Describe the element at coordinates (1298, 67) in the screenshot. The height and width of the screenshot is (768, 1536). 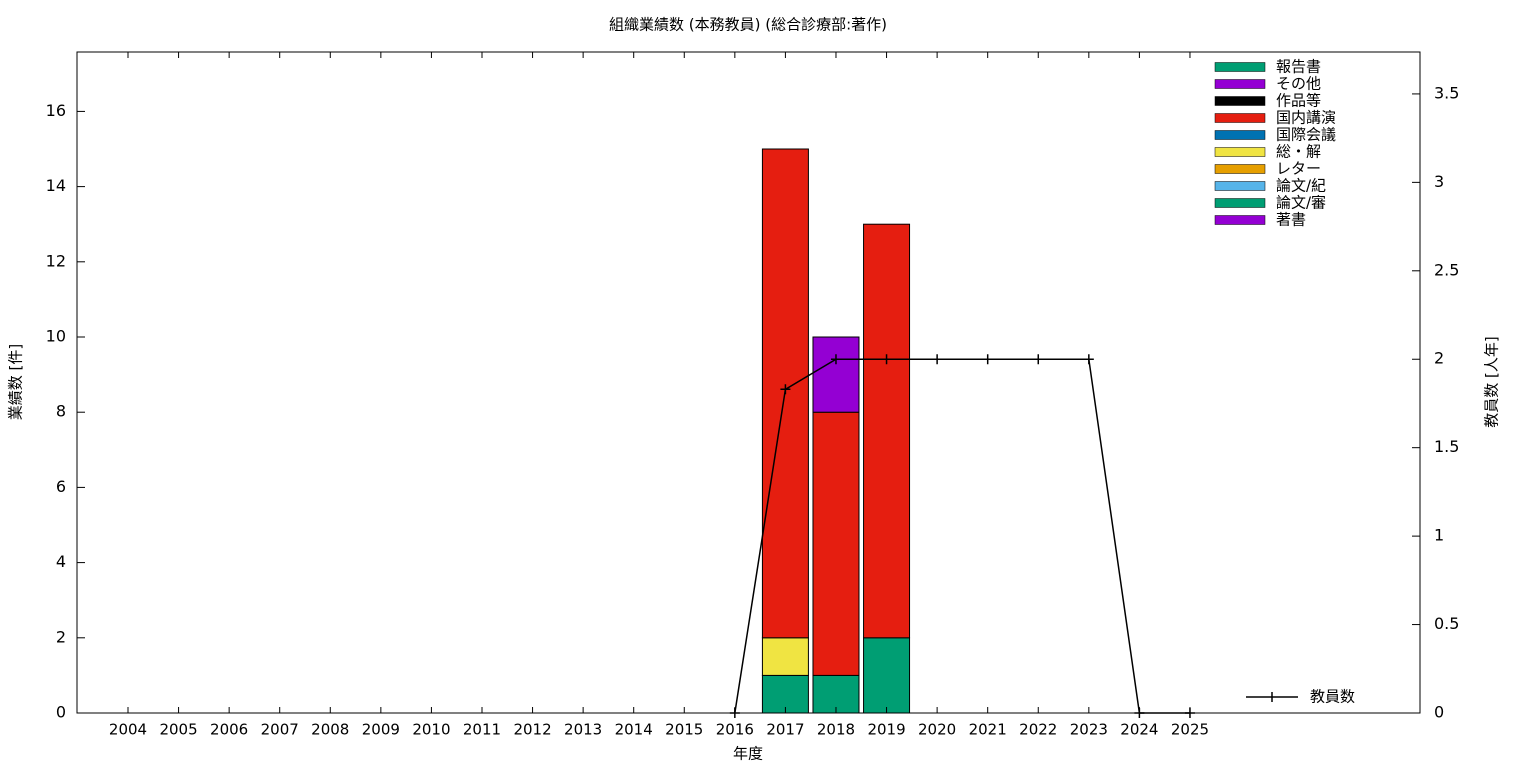
I see `legend-label: 報告書` at that location.